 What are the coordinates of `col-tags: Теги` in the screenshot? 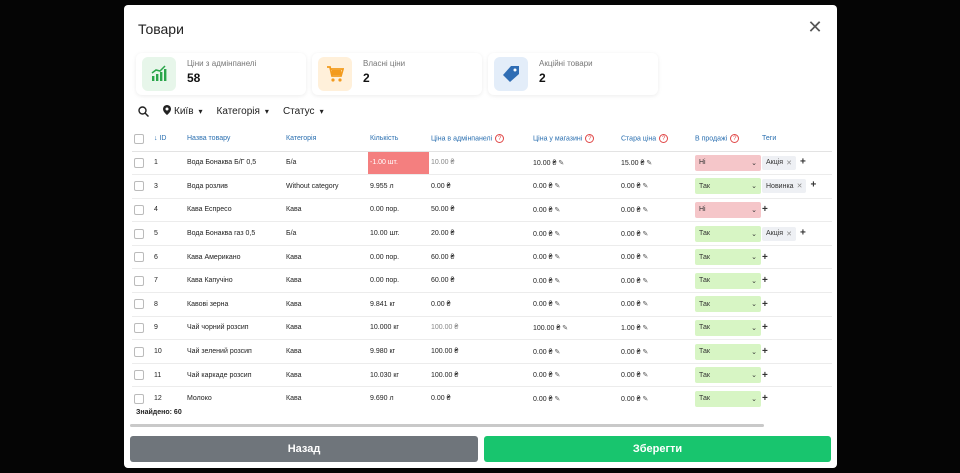 It's located at (796, 139).